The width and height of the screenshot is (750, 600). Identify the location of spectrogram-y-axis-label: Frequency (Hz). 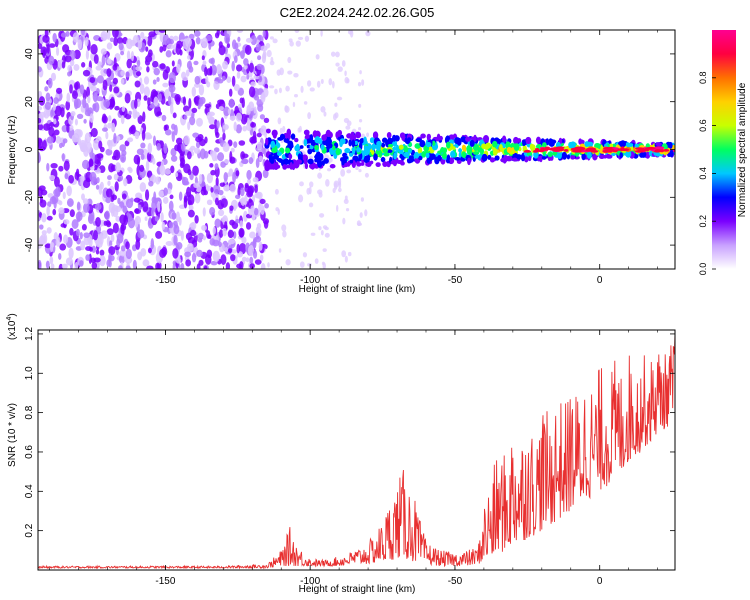
(12, 150).